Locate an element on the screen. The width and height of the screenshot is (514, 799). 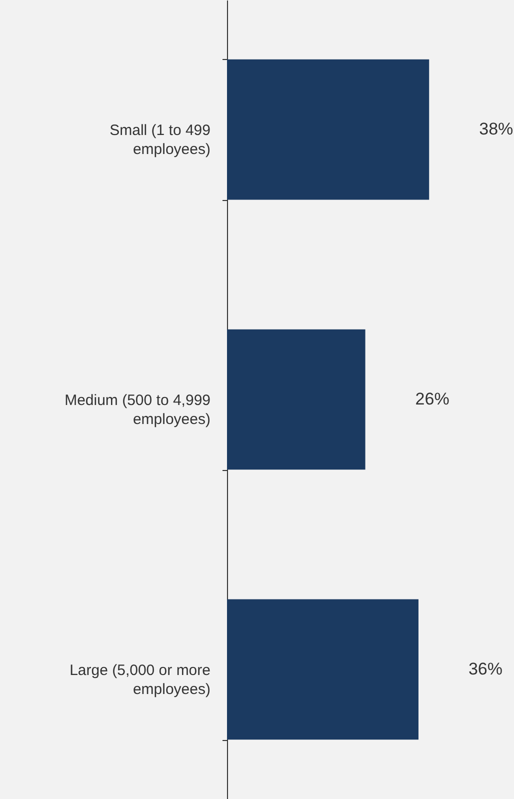
y-tick-label: Large (5,000 or more employees) is located at coordinates (140, 680).